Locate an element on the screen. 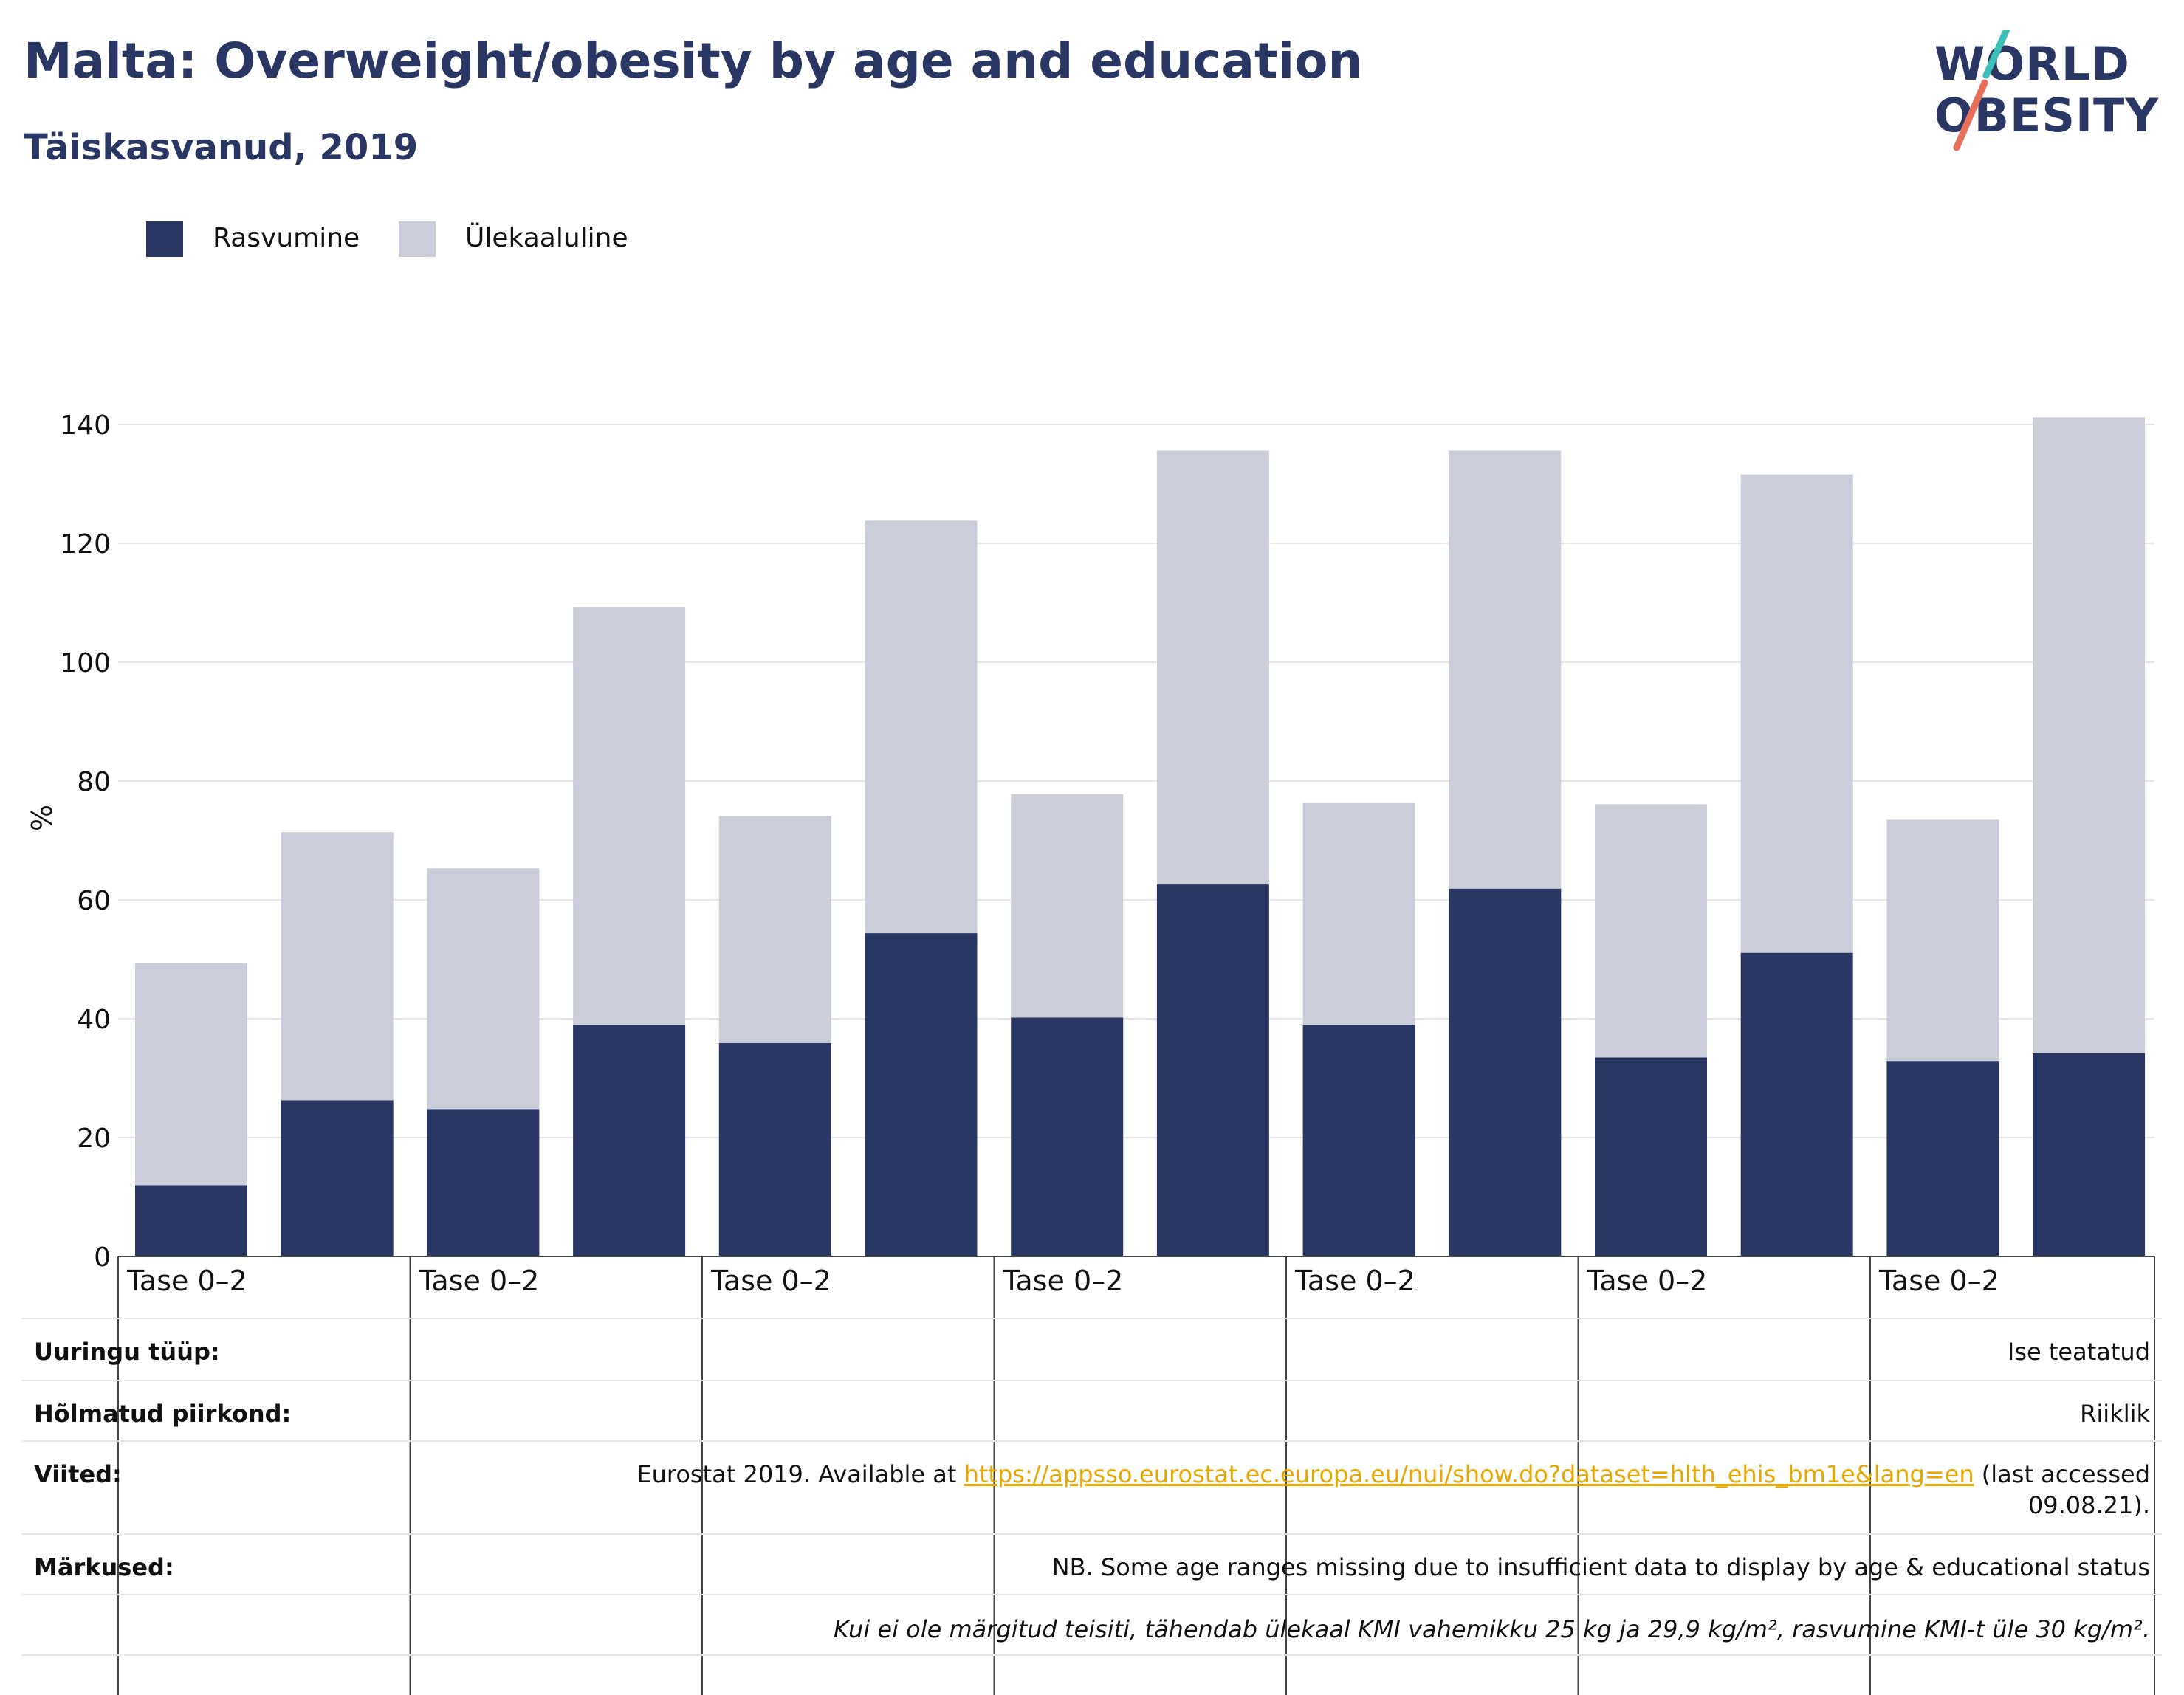 This screenshot has height=1695, width=2184. coverage-value: Riiklik is located at coordinates (2115, 1414).